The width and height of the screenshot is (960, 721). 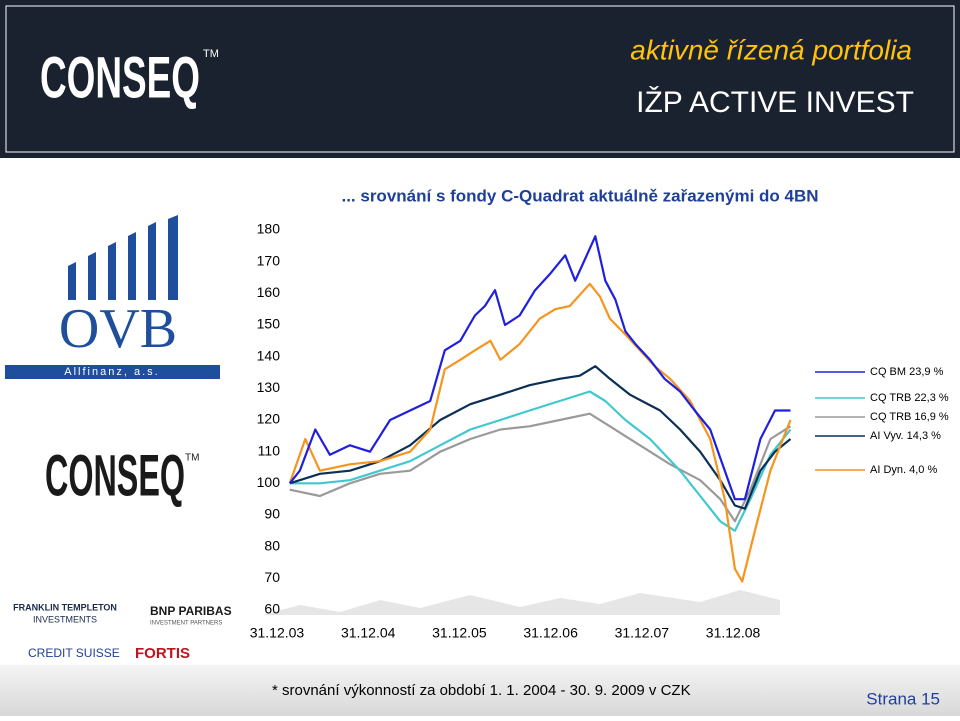 I want to click on ovb-logo, so click(x=112, y=297).